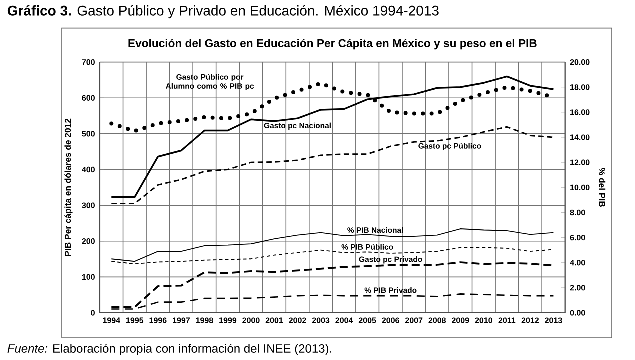 Image resolution: width=635 pixels, height=360 pixels. What do you see at coordinates (578, 313) in the screenshot?
I see `y2-tick-label: 0.00` at bounding box center [578, 313].